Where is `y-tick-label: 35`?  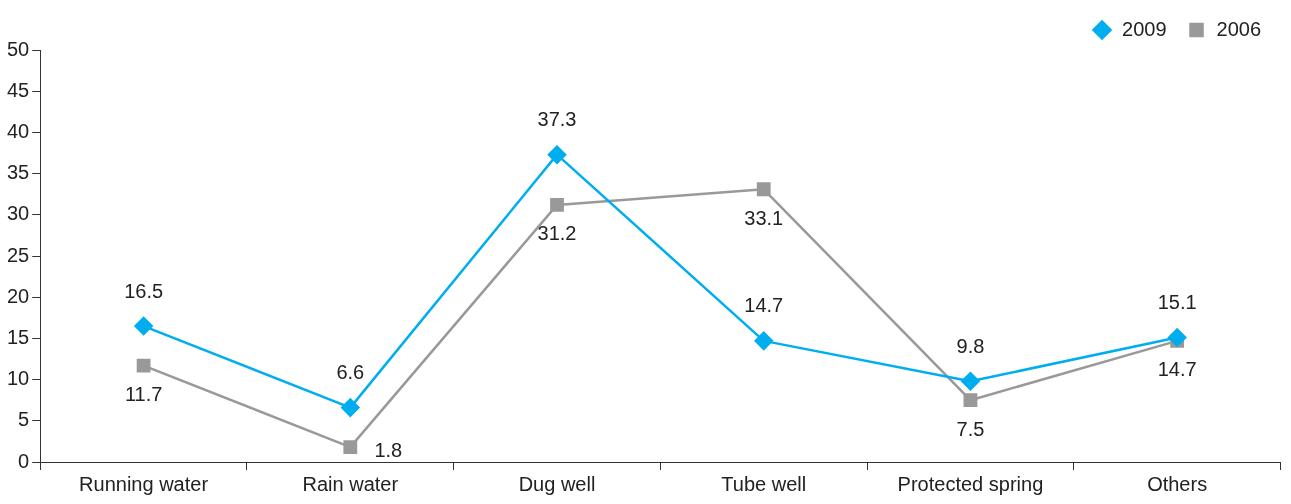
y-tick-label: 35 is located at coordinates (18, 172).